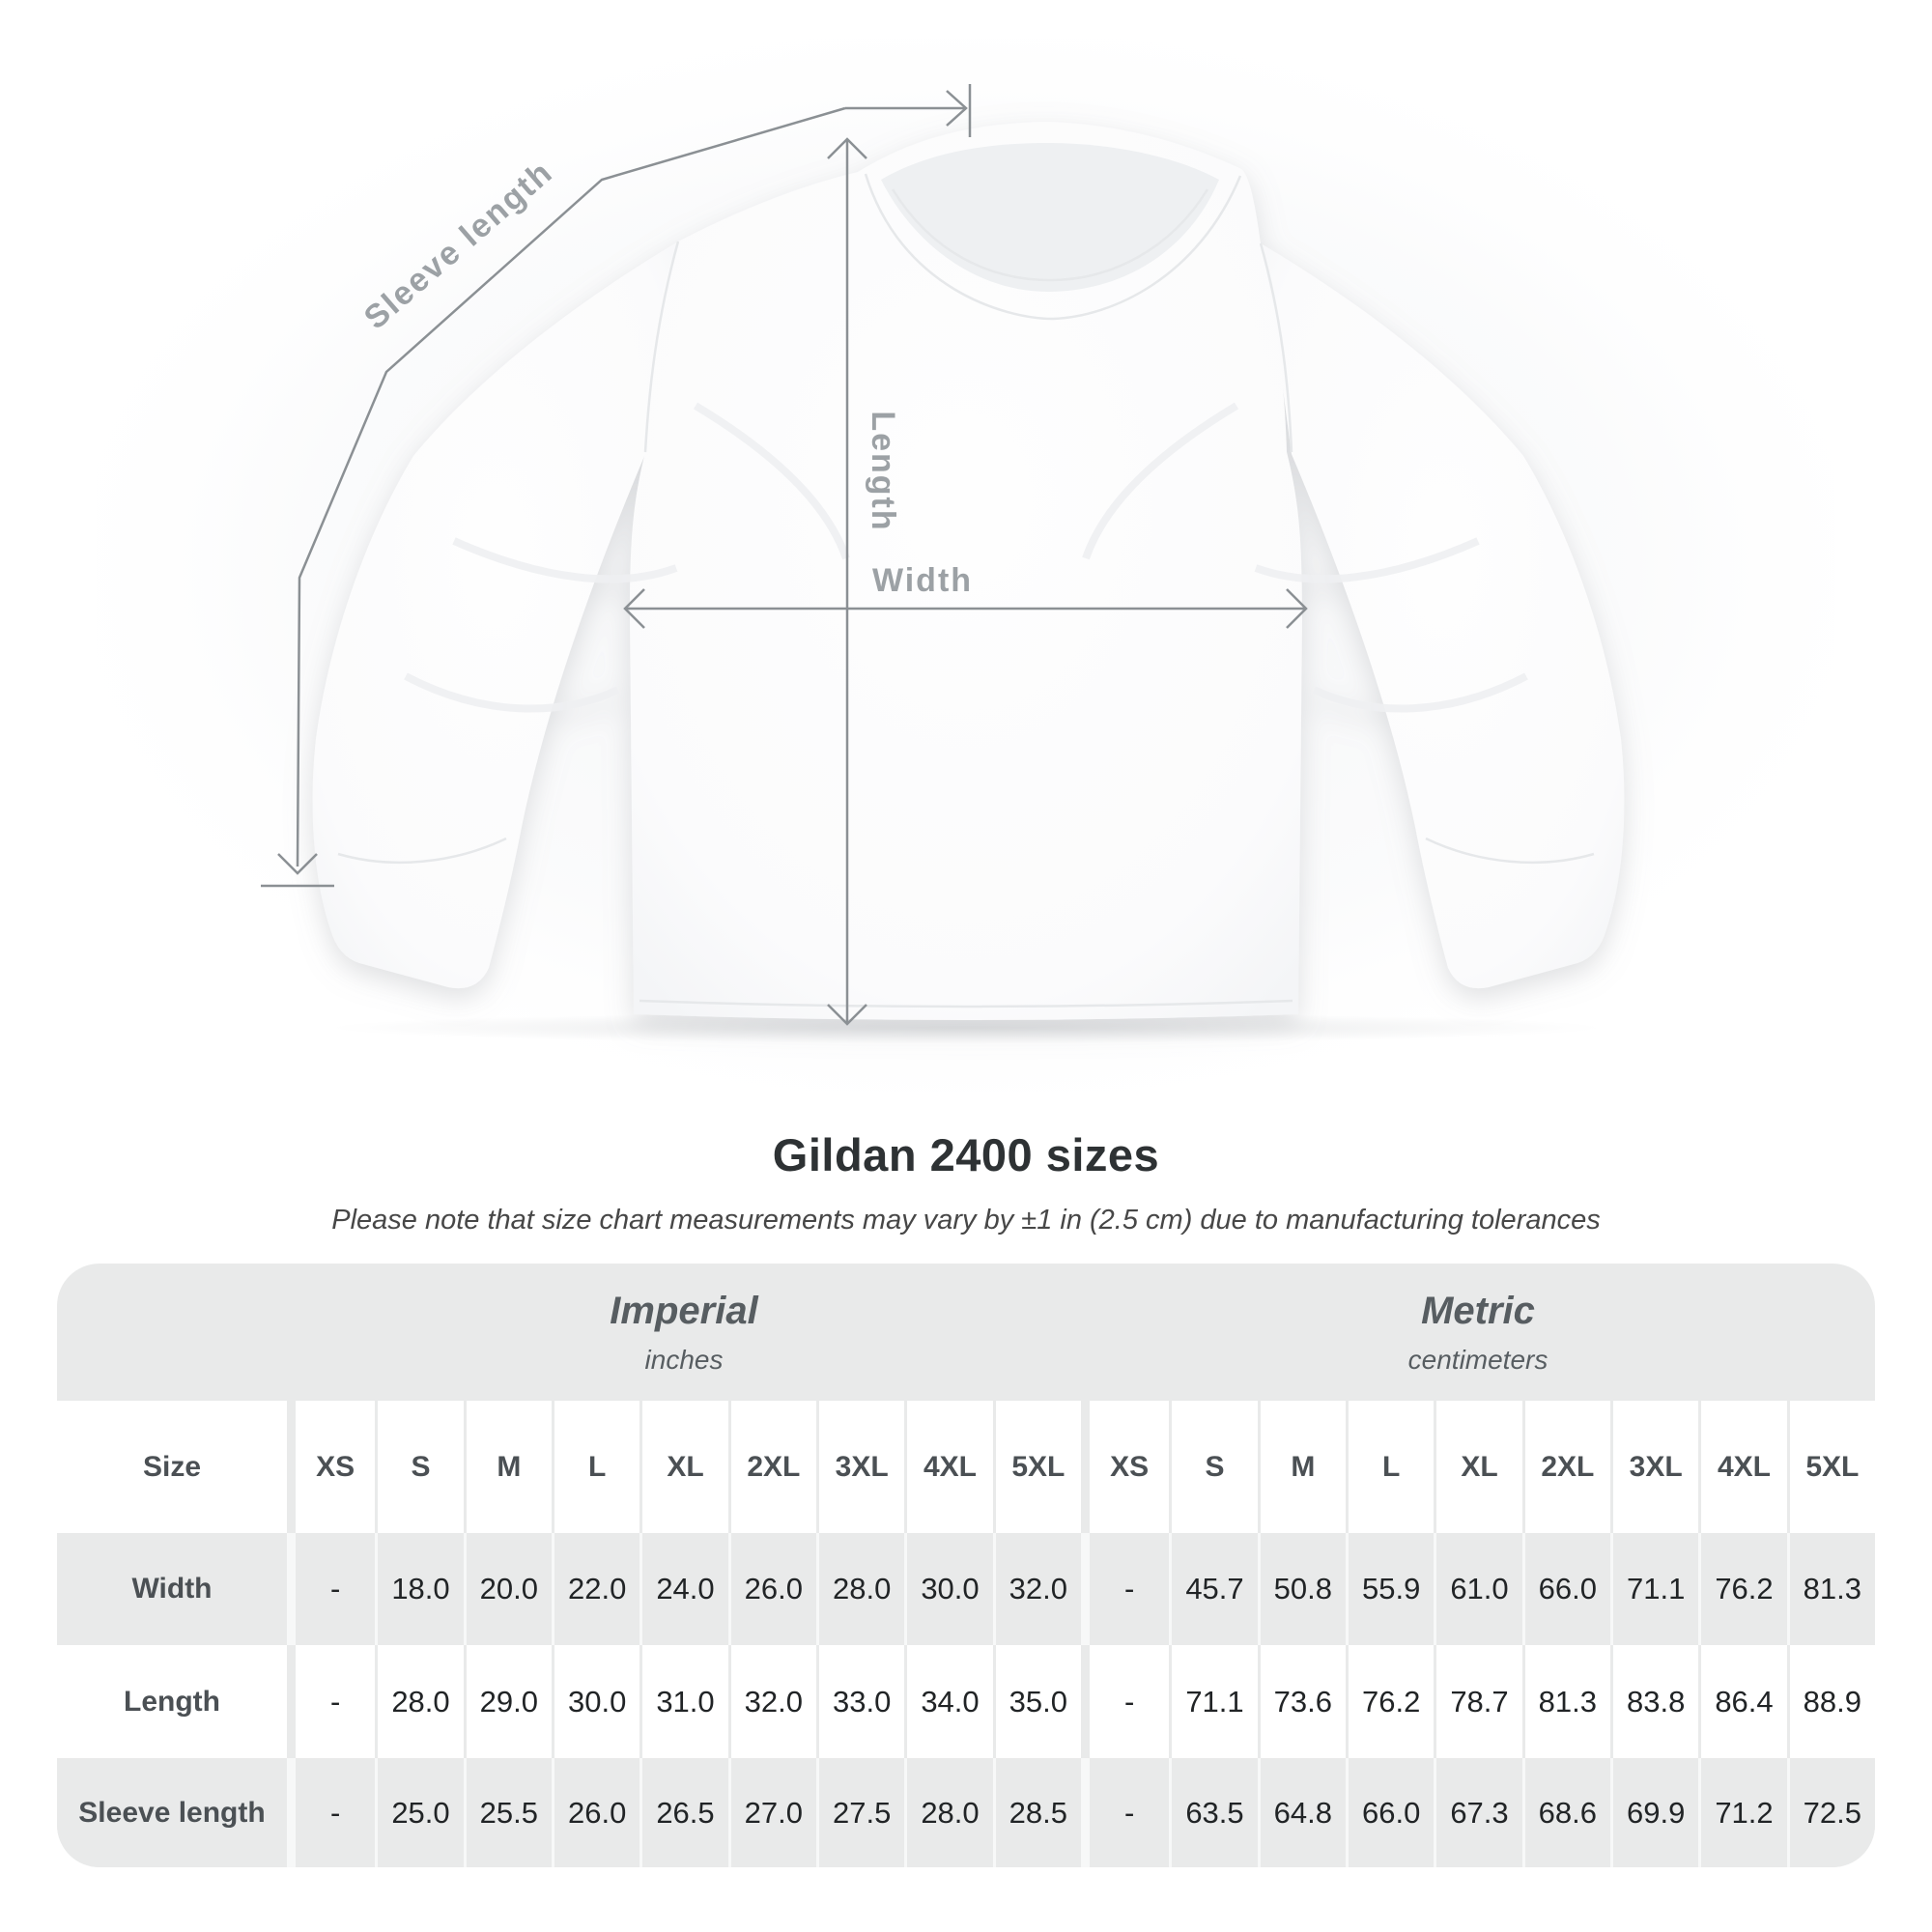 Image resolution: width=1932 pixels, height=1932 pixels. What do you see at coordinates (883, 471) in the screenshot?
I see `length-label: Length` at bounding box center [883, 471].